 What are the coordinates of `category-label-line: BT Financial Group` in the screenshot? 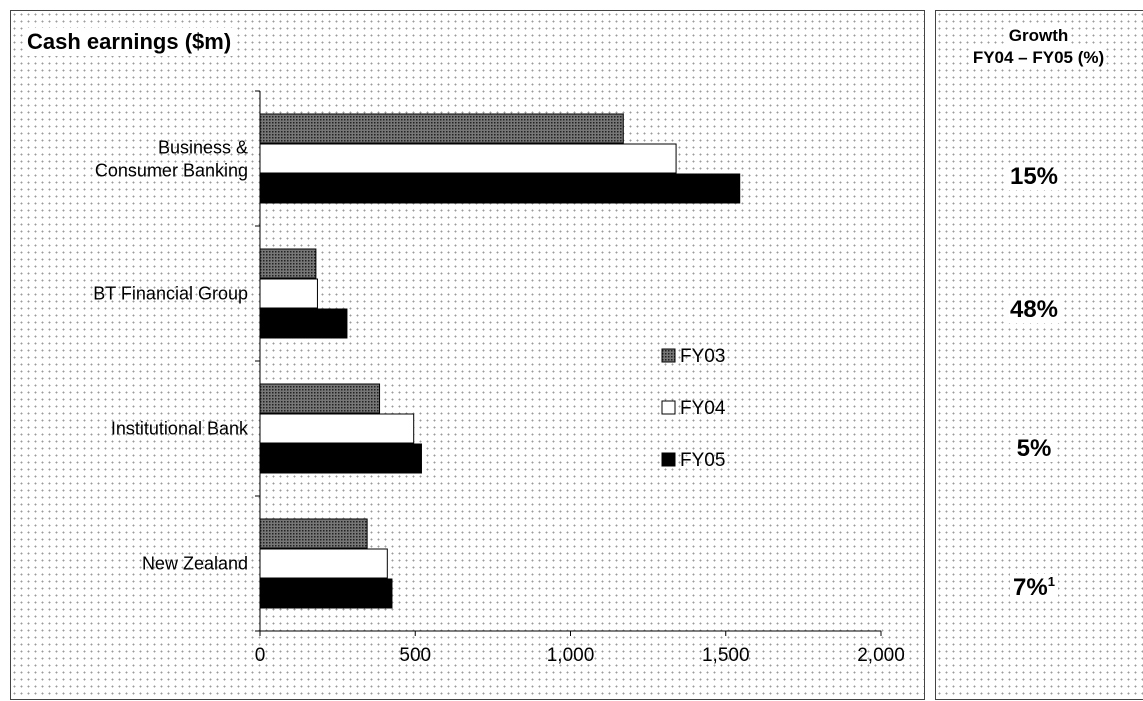 It's located at (170, 294).